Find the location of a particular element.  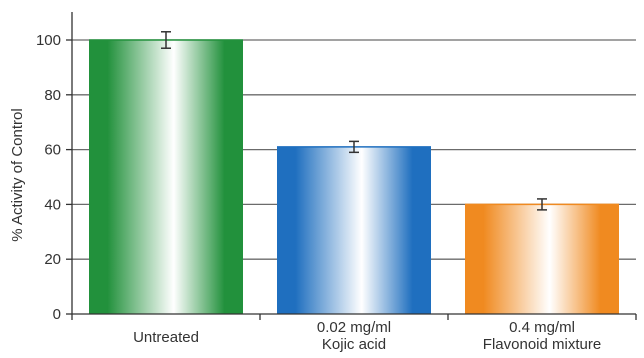

y-tick-label: 40 is located at coordinates (52, 204).